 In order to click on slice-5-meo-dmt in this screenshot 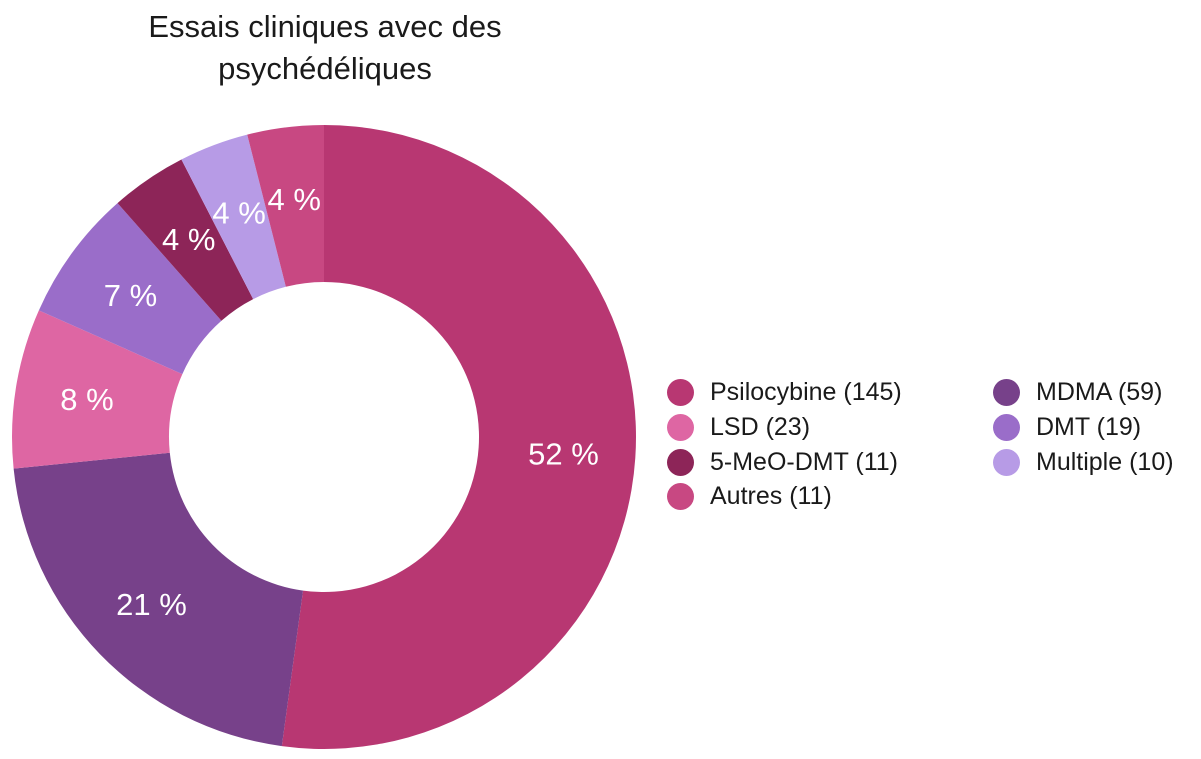, I will do `click(185, 240)`.